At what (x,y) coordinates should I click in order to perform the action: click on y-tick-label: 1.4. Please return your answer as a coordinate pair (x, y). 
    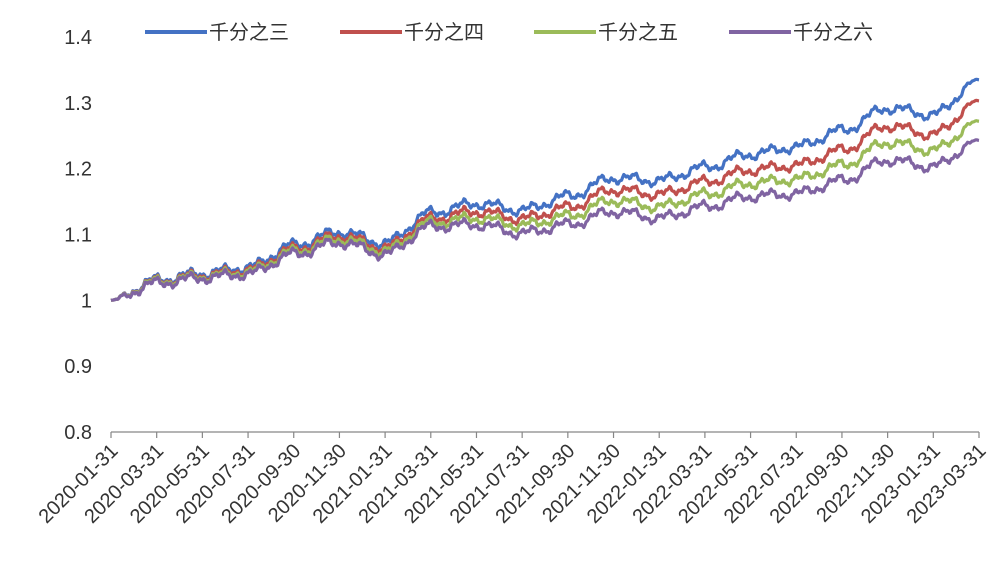
    Looking at the image, I should click on (78, 38).